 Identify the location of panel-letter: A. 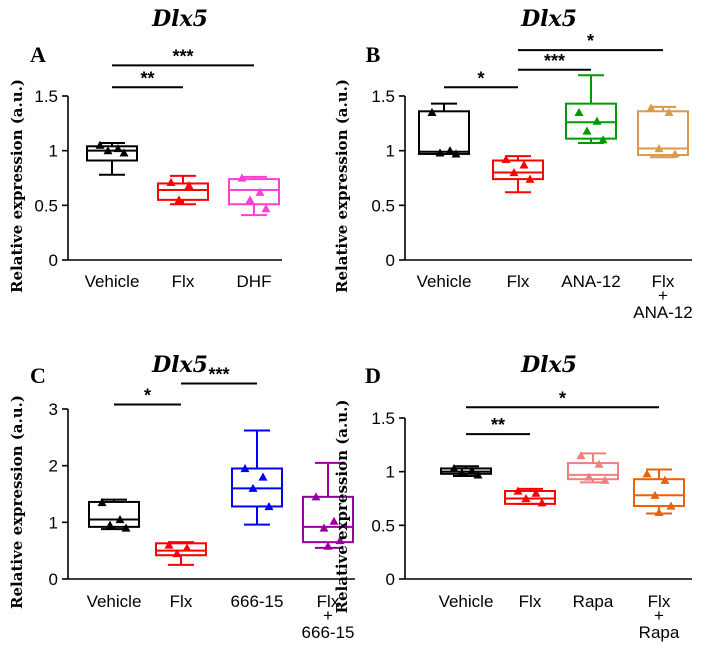
(38, 54).